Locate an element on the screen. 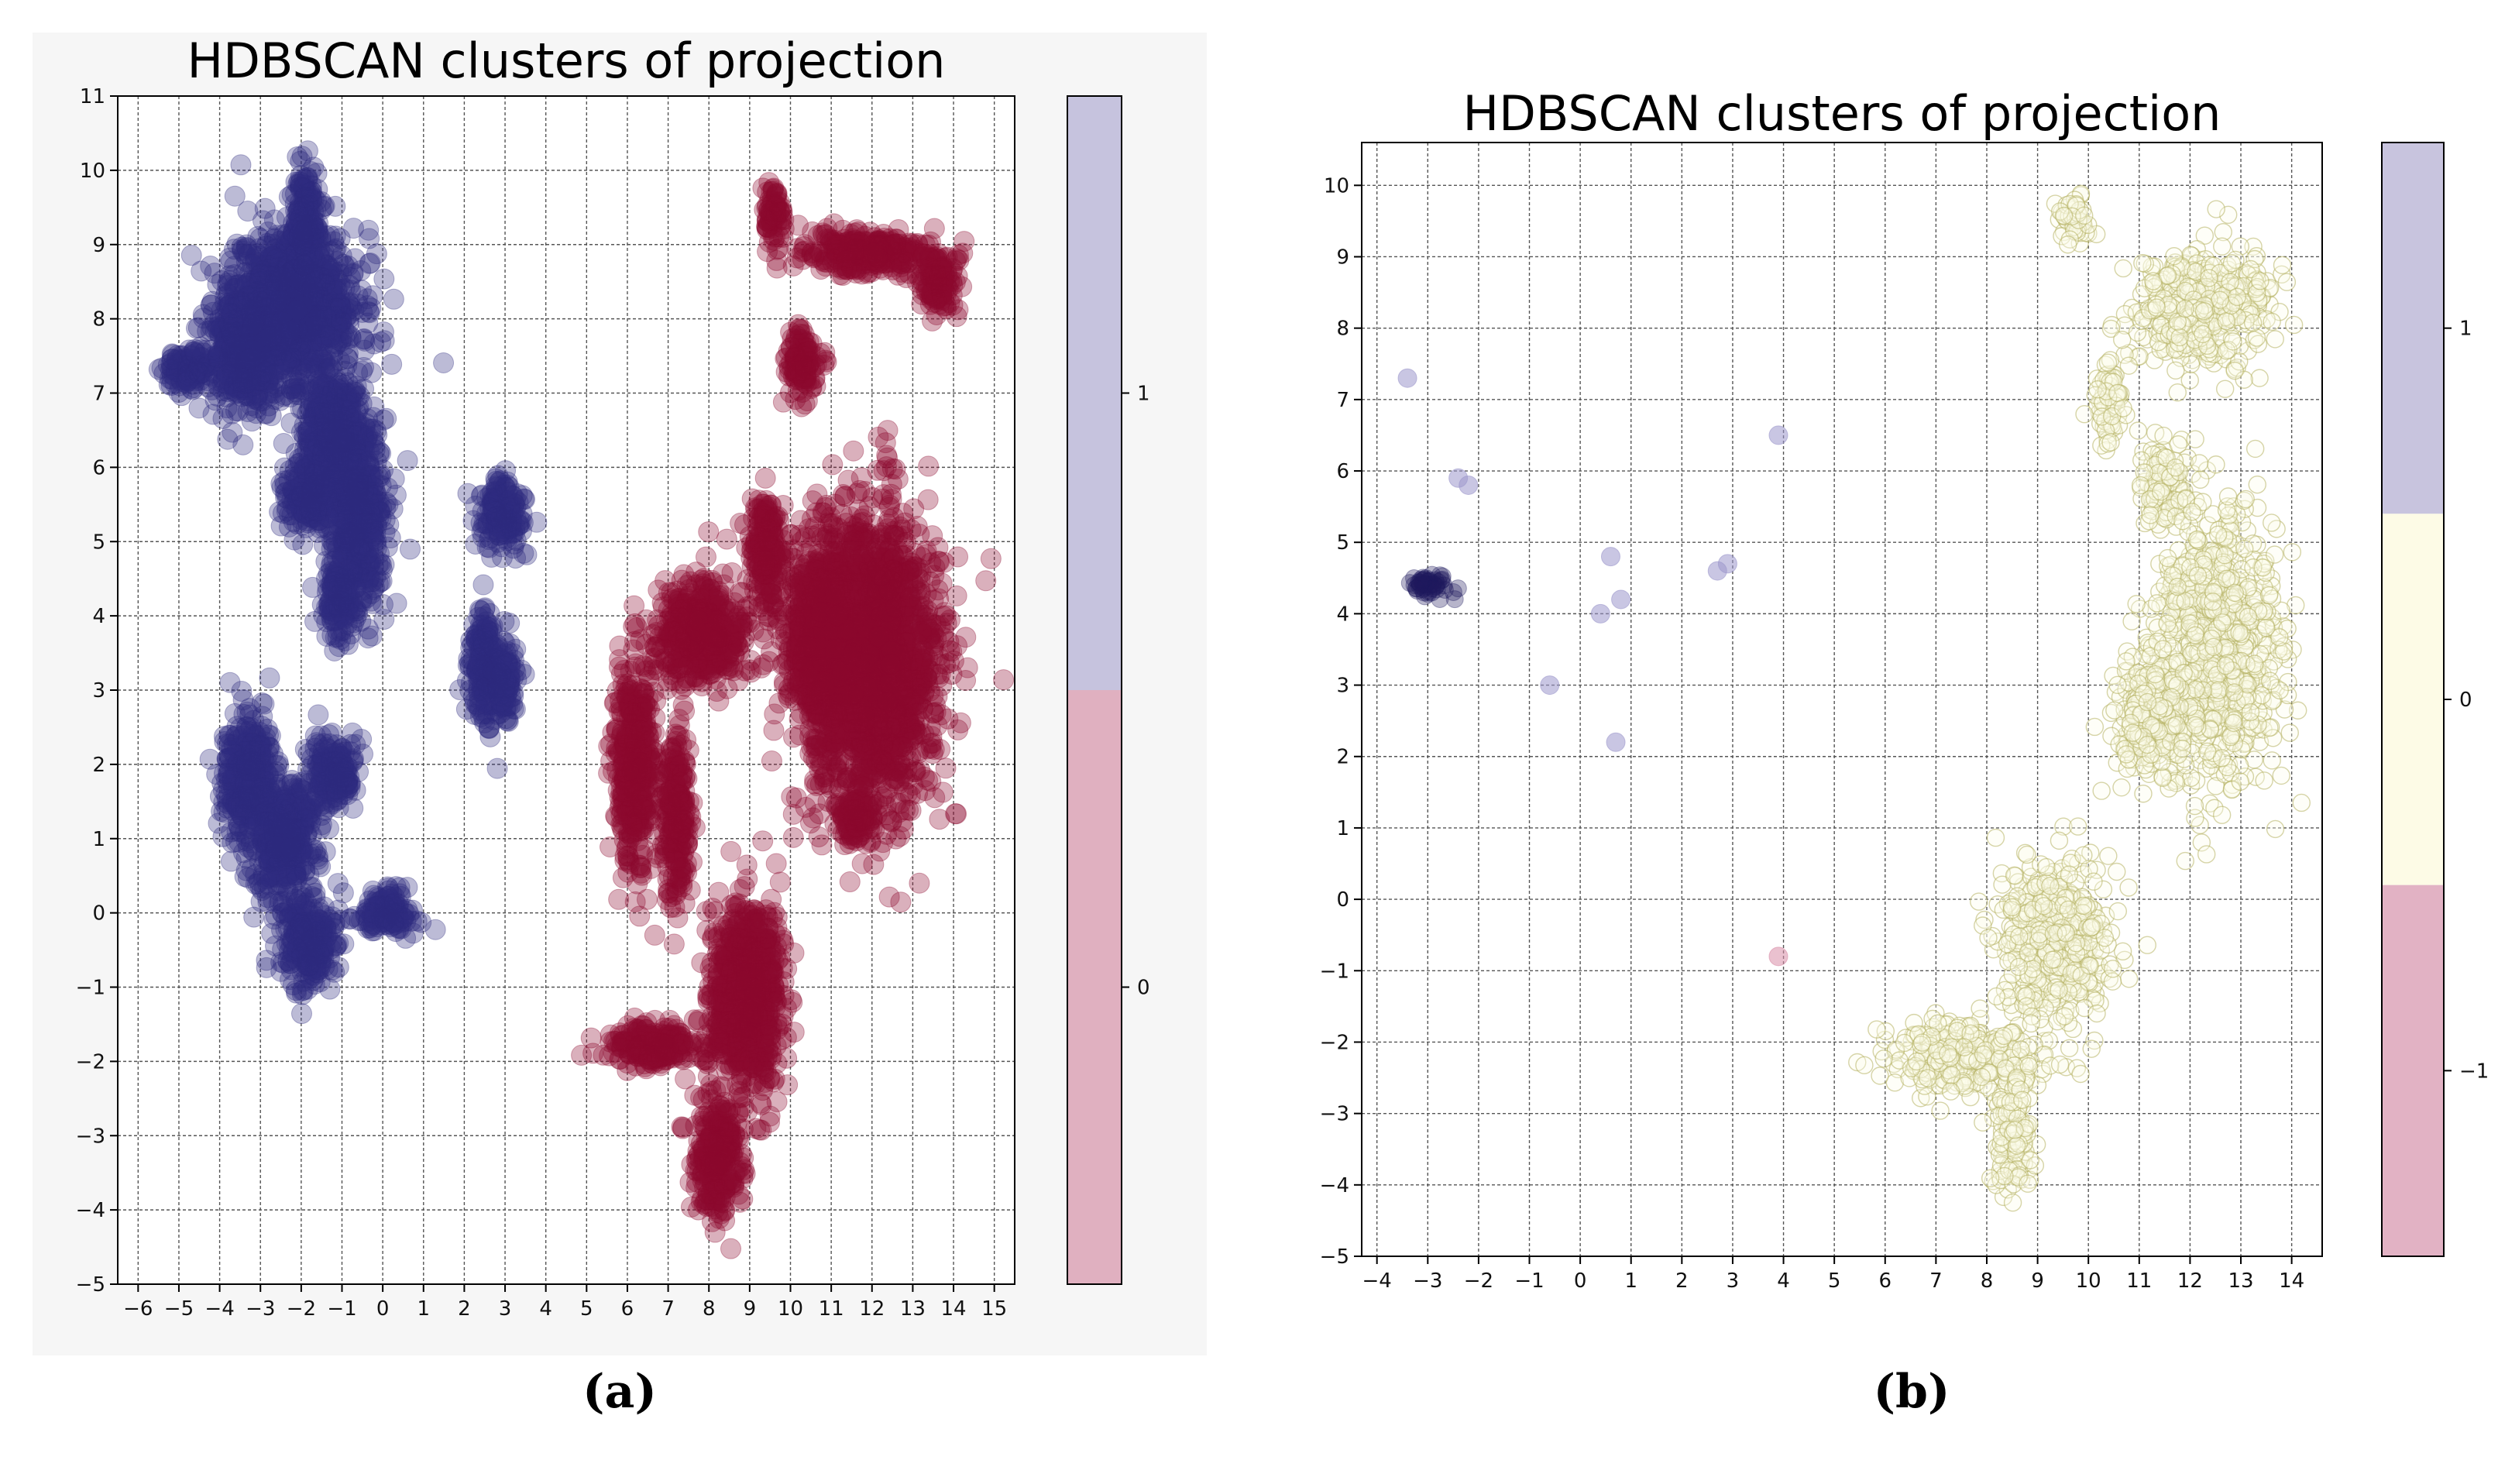 The height and width of the screenshot is (1484, 2498). x-tick-label: 14 is located at coordinates (953, 1309).